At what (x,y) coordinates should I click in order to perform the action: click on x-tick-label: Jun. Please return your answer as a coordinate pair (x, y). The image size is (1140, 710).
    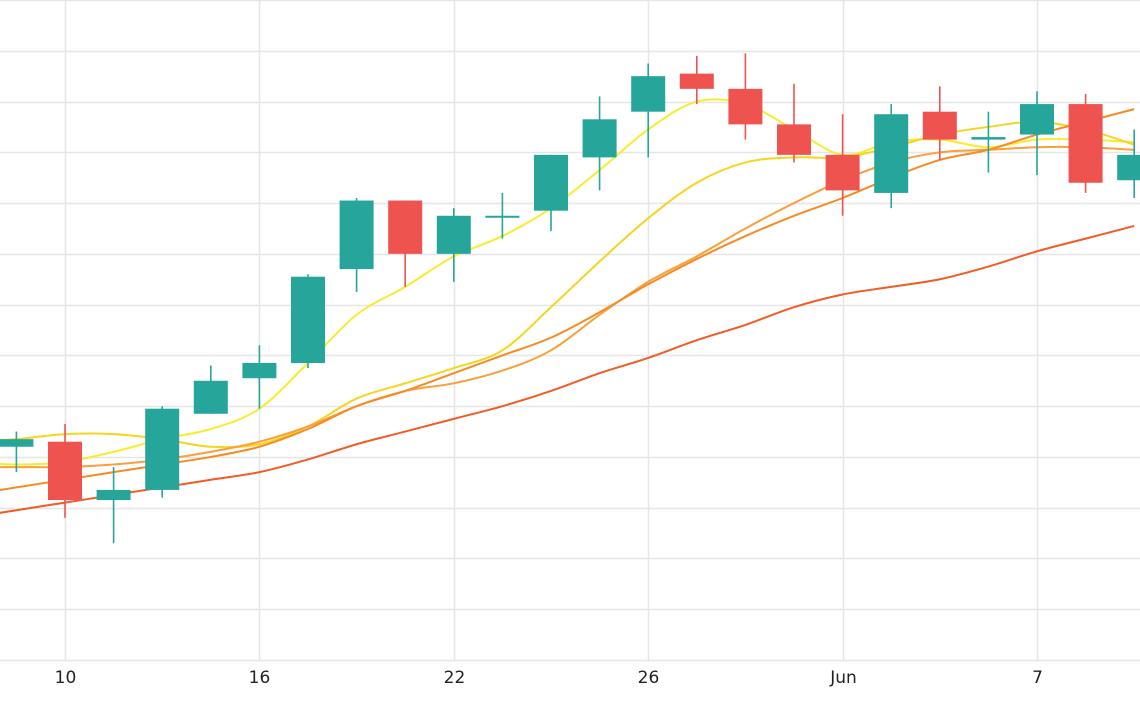
    Looking at the image, I should click on (843, 678).